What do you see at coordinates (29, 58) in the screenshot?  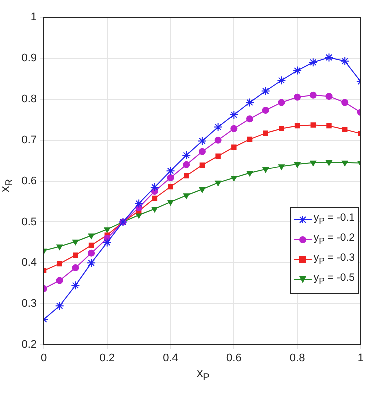 I see `y-tick-label: 0.9` at bounding box center [29, 58].